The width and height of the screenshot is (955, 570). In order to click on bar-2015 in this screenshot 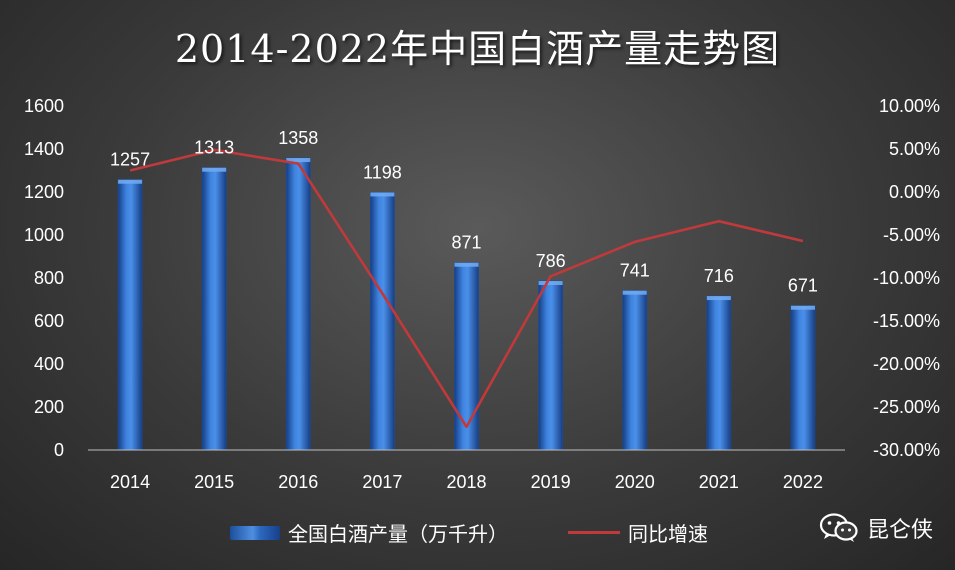, I will do `click(214, 309)`.